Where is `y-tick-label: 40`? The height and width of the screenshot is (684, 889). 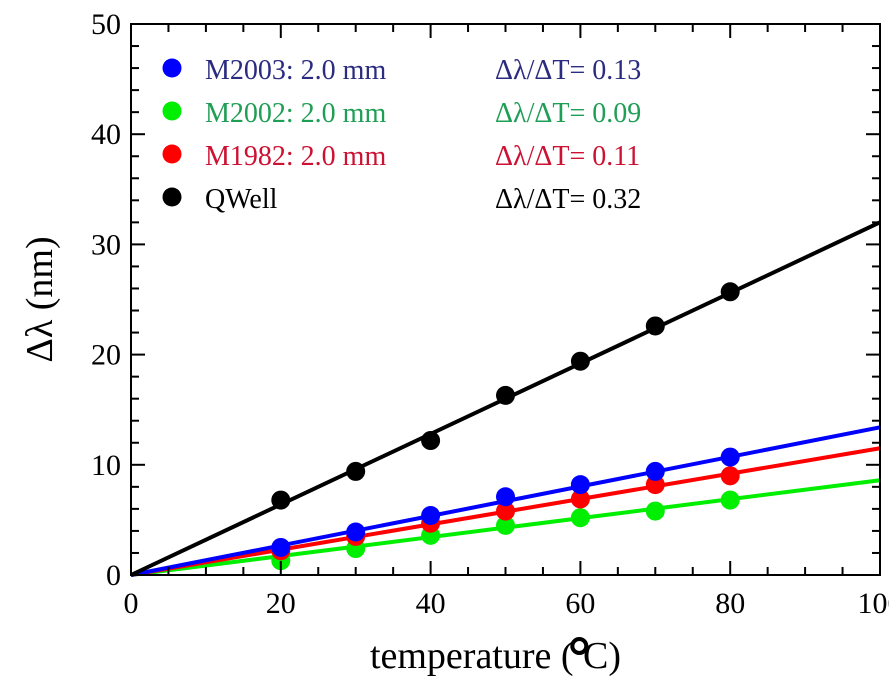
y-tick-label: 40 is located at coordinates (106, 134).